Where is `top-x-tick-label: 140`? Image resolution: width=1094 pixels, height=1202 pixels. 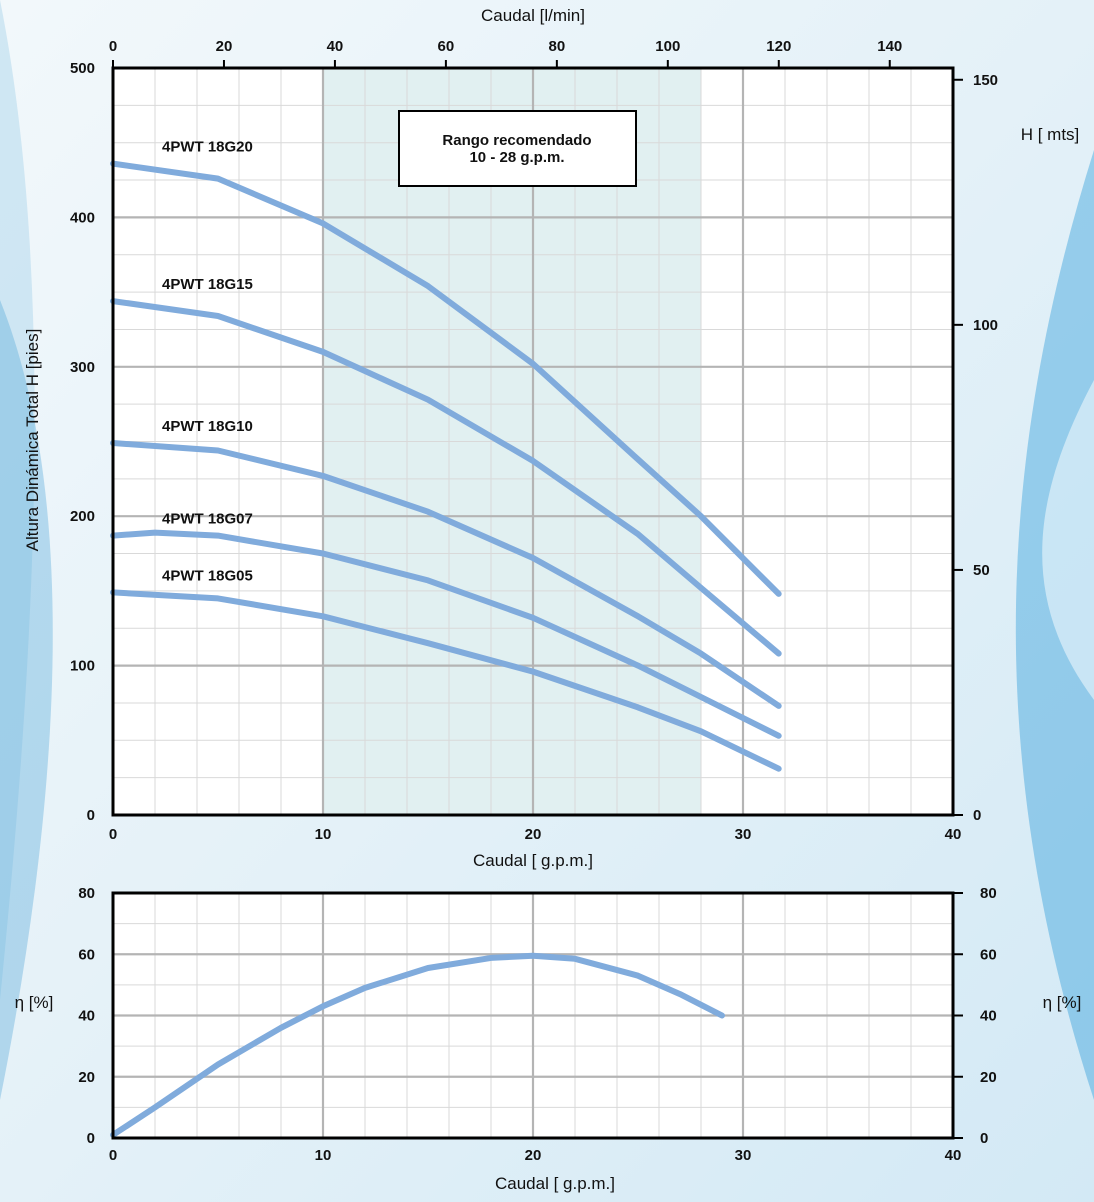 top-x-tick-label: 140 is located at coordinates (889, 46).